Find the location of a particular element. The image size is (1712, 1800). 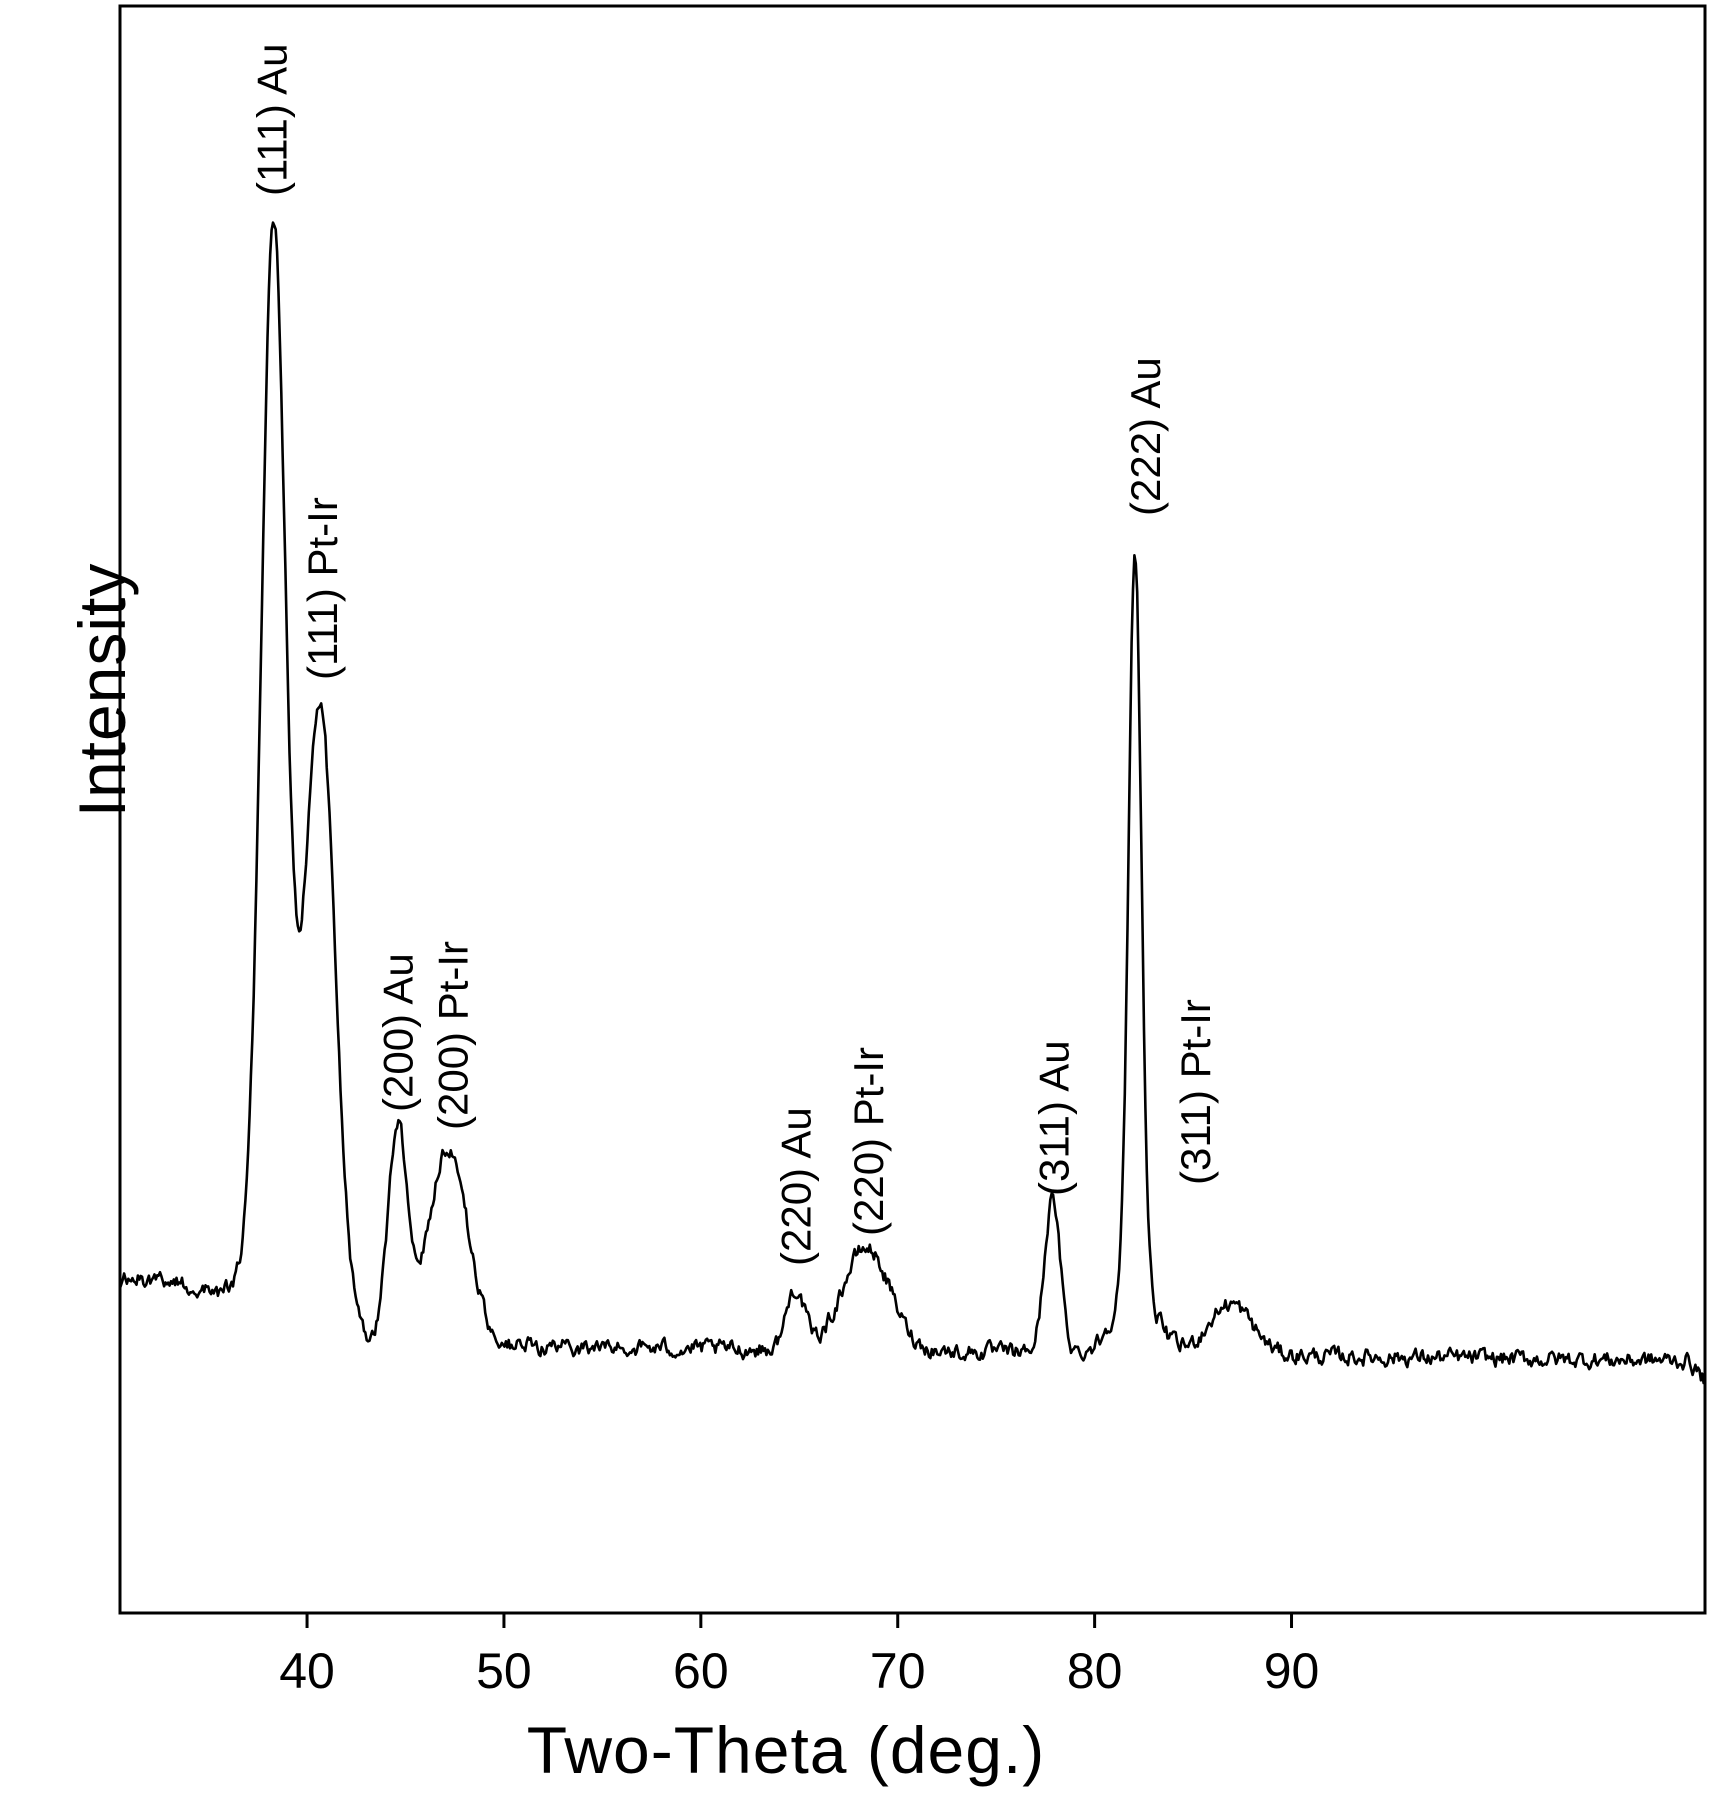

y-axis-title: Intensity is located at coordinates (102, 690).